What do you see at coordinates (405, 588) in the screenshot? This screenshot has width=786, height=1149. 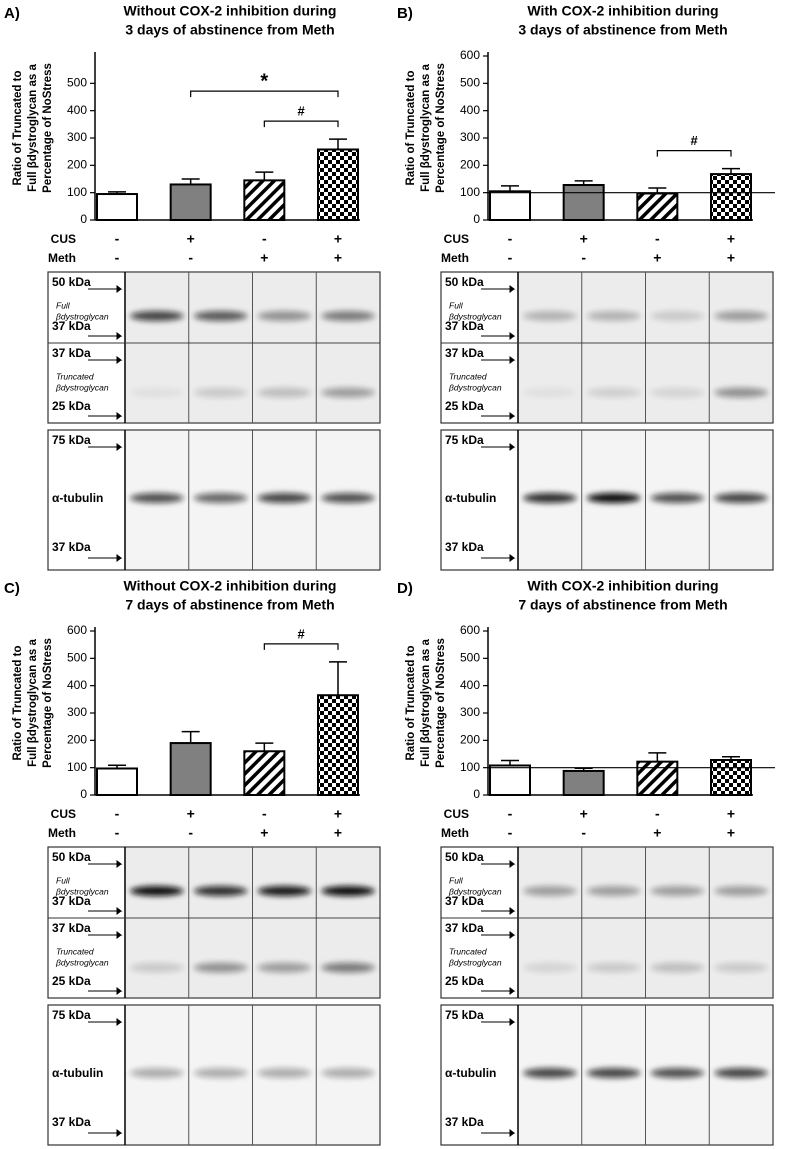 I see `panel-label: D)` at bounding box center [405, 588].